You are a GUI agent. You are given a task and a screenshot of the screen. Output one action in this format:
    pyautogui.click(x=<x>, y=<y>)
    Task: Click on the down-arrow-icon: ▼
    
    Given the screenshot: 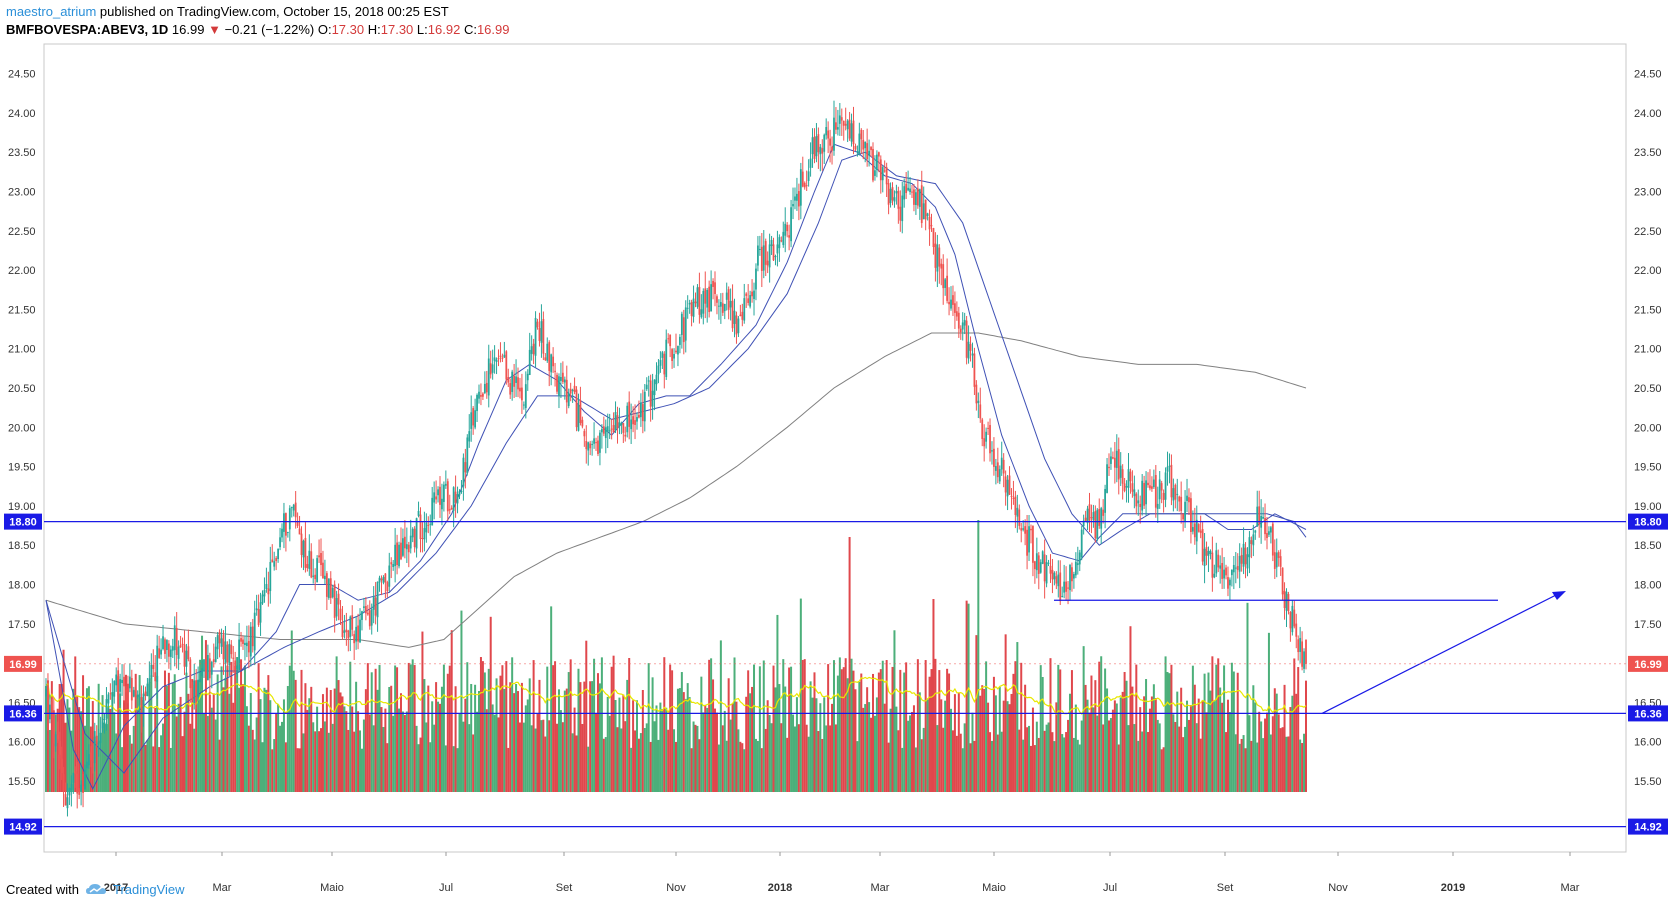 What is the action you would take?
    pyautogui.click(x=214, y=29)
    